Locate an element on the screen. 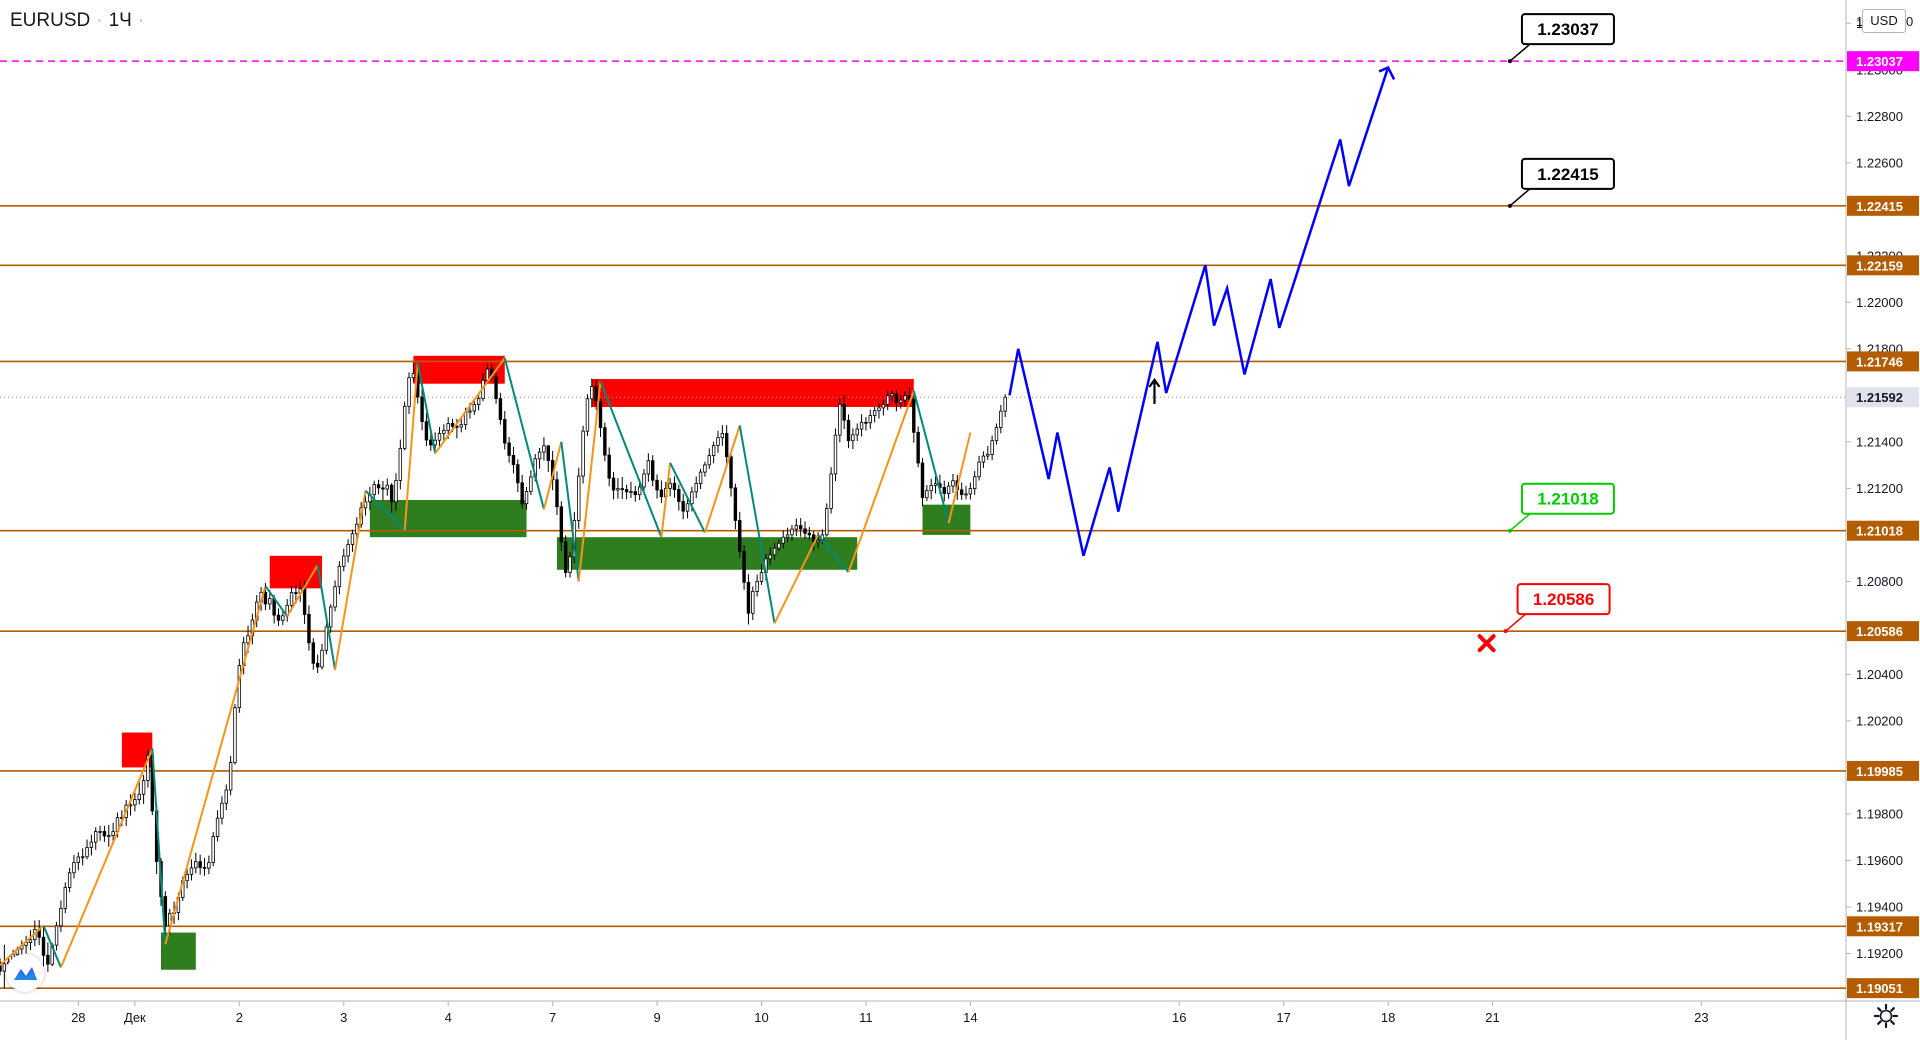 The height and width of the screenshot is (1045, 1920). price-axis-label: 1.19200 is located at coordinates (1879, 953).